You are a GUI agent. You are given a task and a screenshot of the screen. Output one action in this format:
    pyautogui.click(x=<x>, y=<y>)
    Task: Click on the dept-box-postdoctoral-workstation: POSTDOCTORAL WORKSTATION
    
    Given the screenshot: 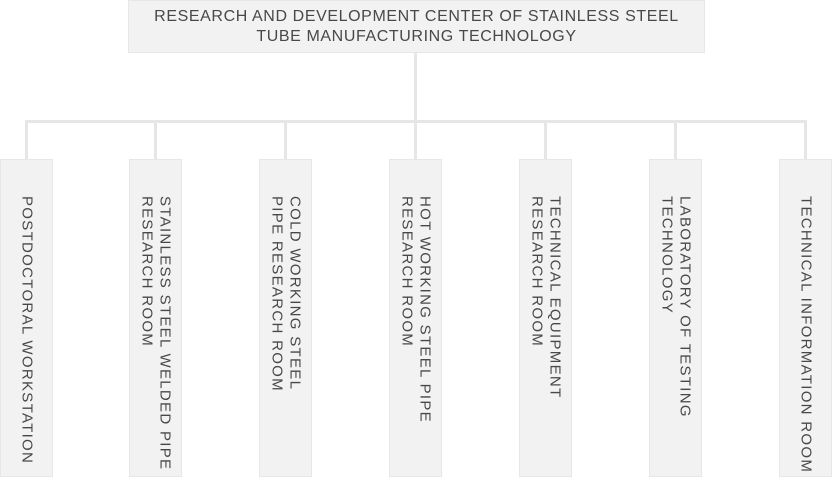 What is the action you would take?
    pyautogui.click(x=26, y=318)
    